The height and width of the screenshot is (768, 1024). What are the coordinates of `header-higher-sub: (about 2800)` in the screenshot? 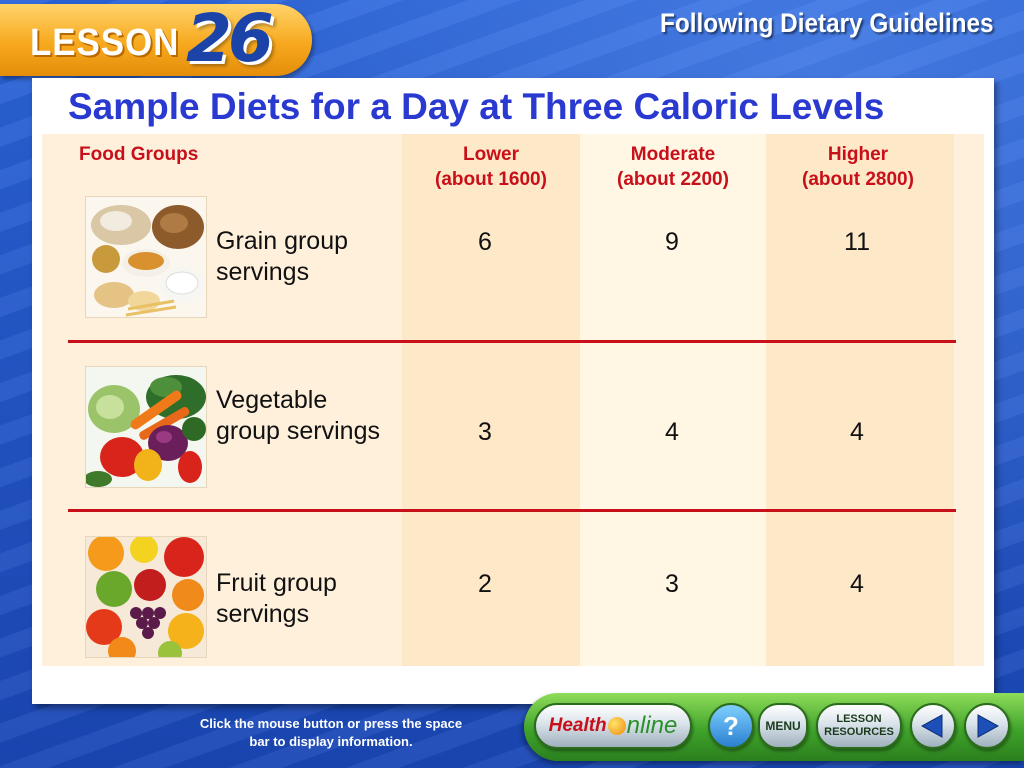 It's located at (858, 179).